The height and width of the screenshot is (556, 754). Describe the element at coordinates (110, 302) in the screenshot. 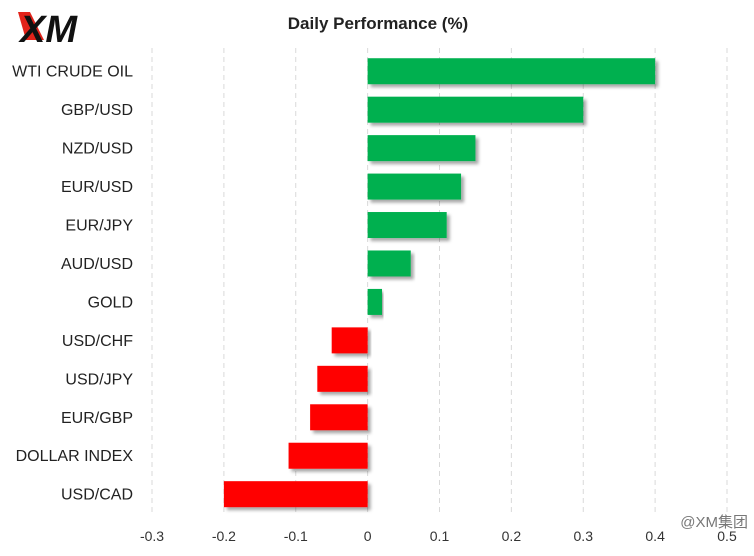

I see `category-label: GOLD` at that location.